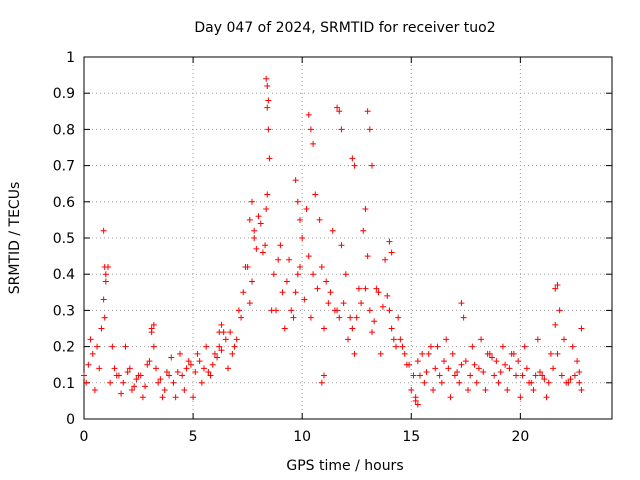  I want to click on x-tick-label: 15, so click(411, 437).